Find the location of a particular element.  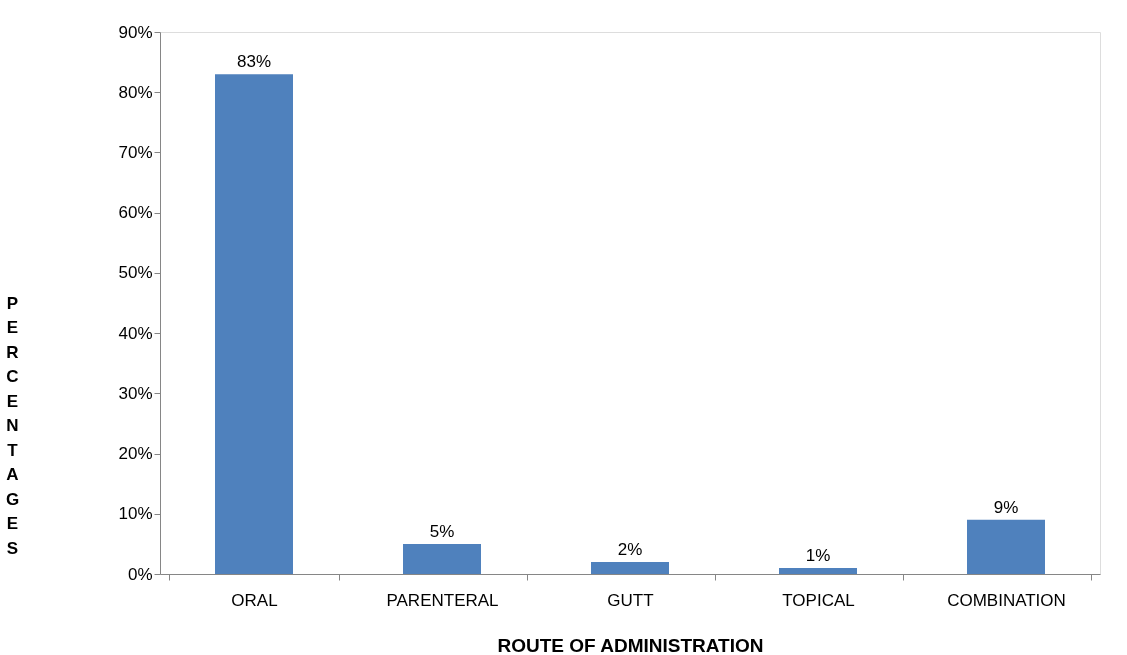

data-label: 1% is located at coordinates (818, 555).